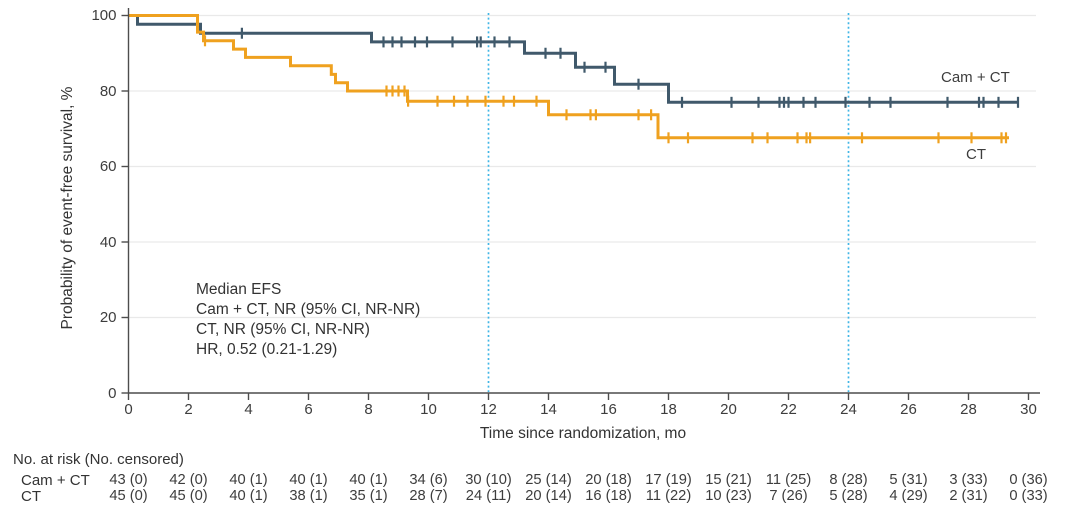 The width and height of the screenshot is (1080, 519). I want to click on risk-value: 5 (28), so click(848, 496).